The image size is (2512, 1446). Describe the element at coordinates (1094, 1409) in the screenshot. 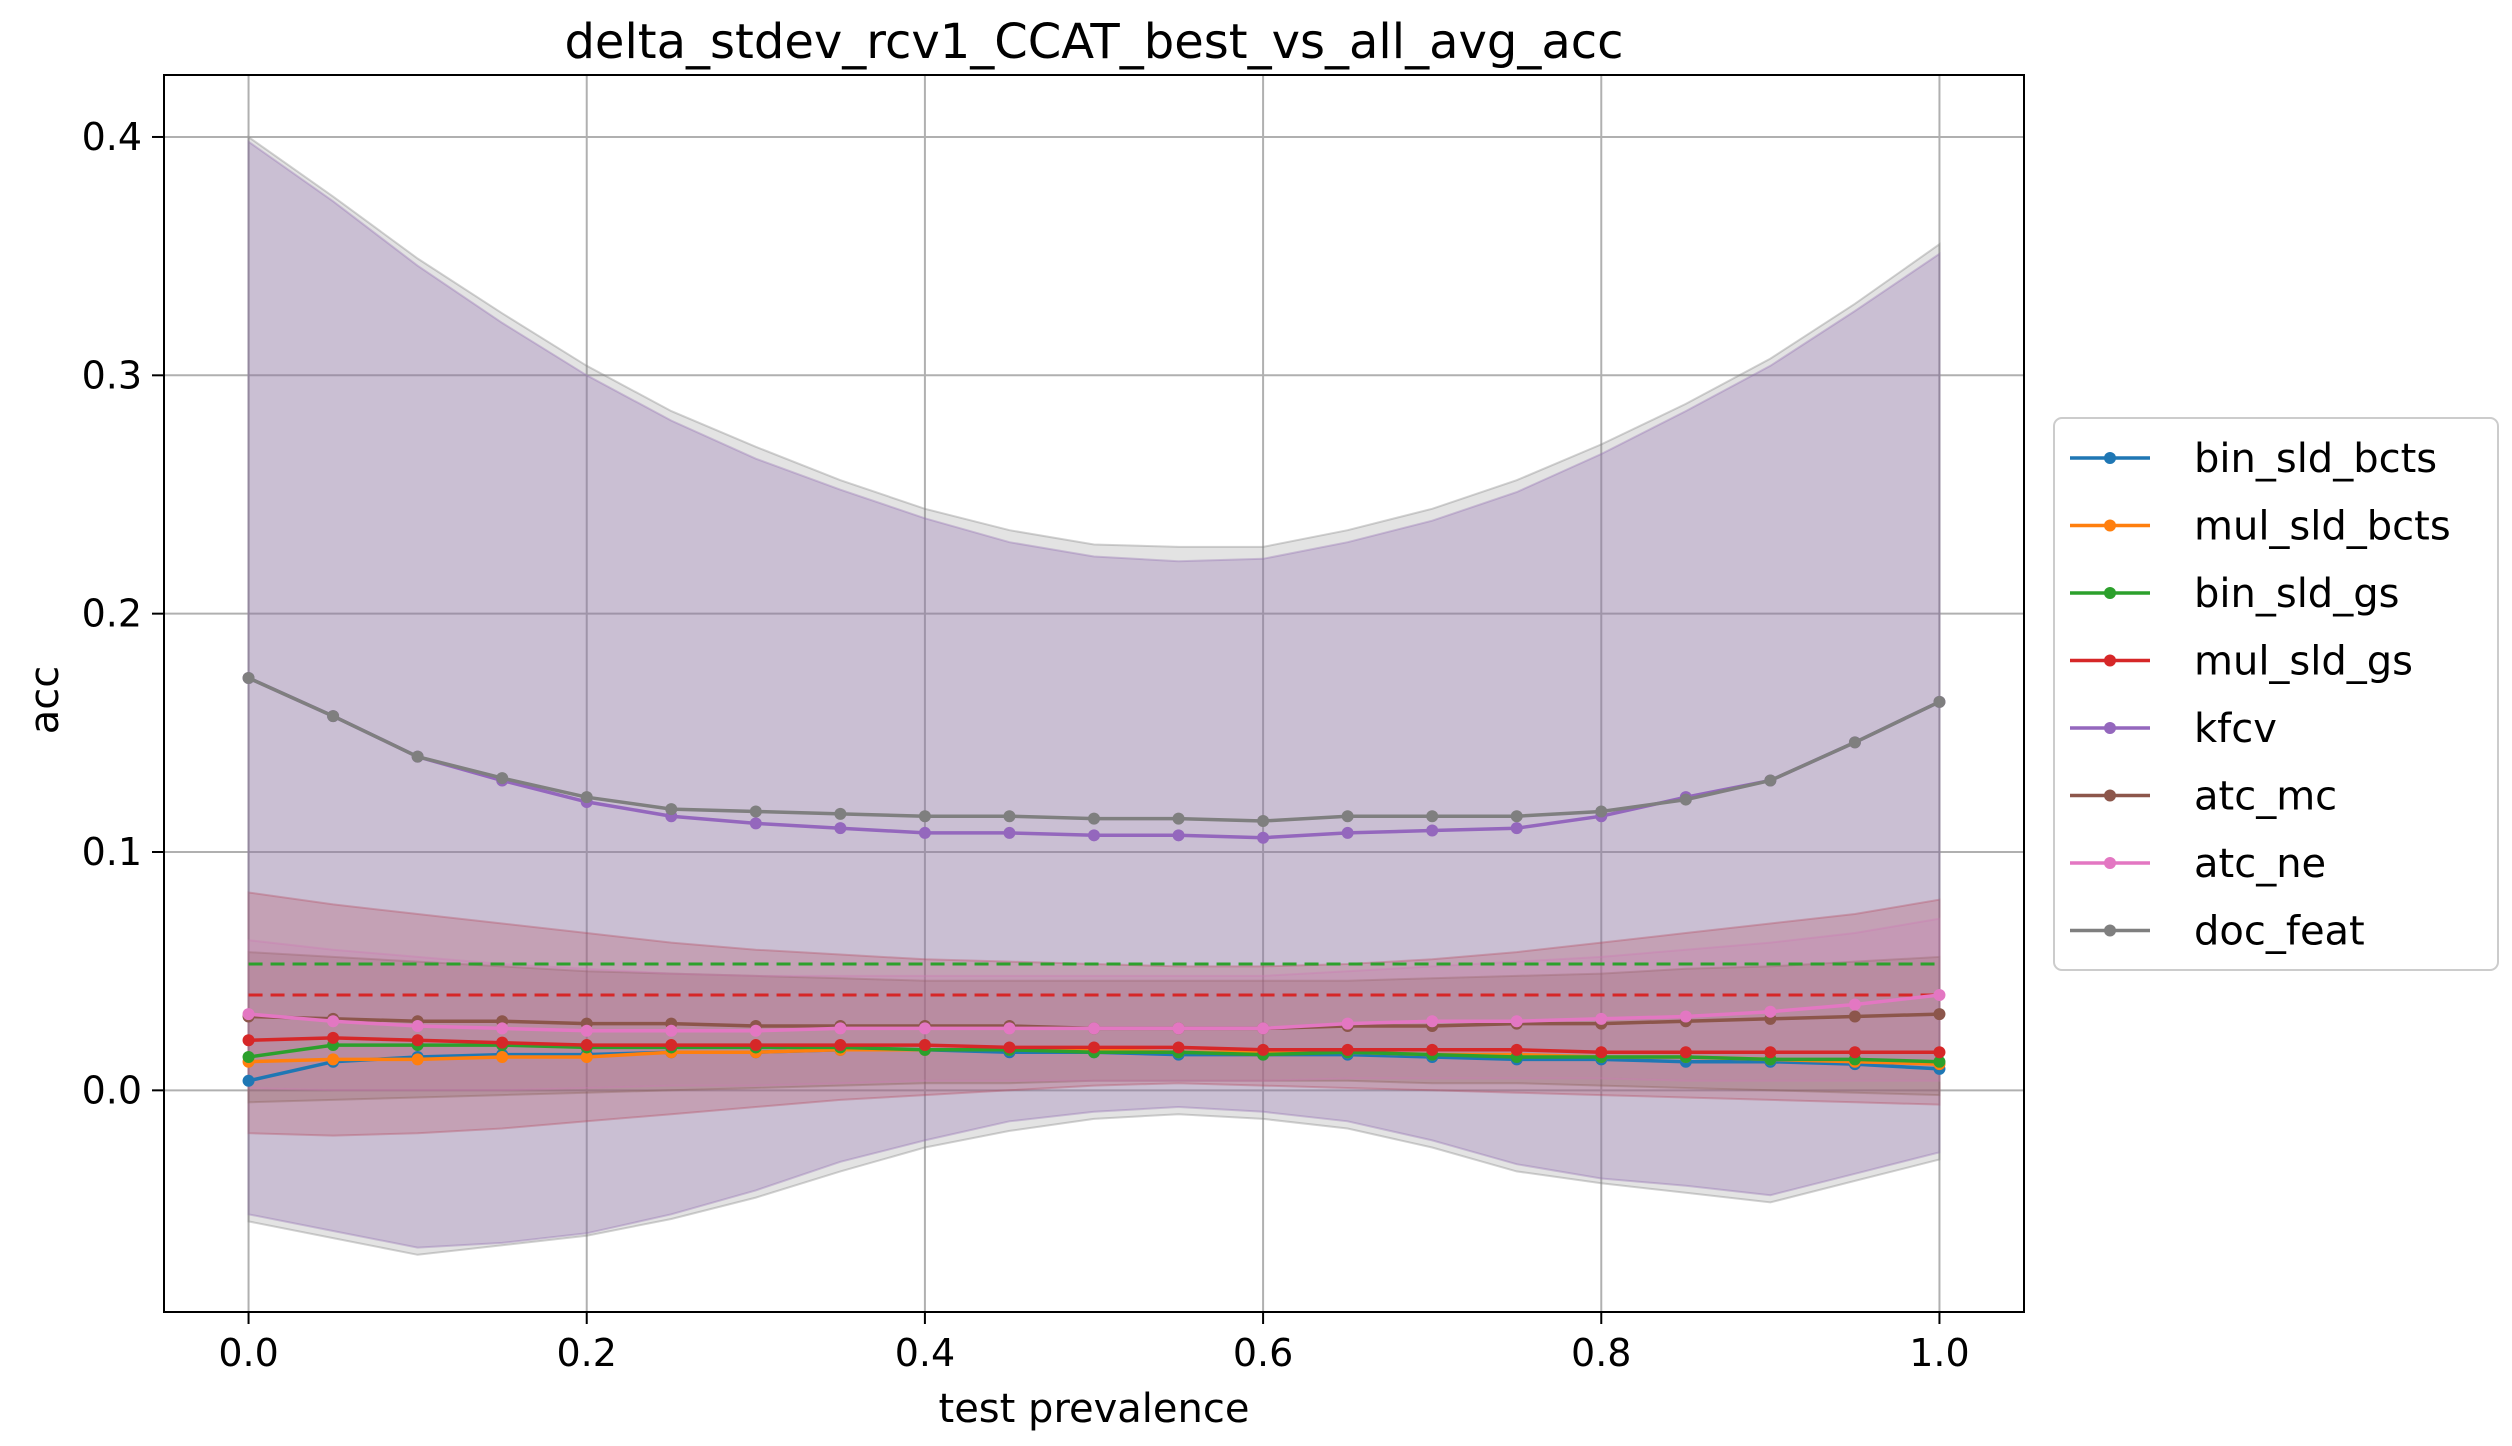

I see `x-axis-label: test prevalence` at that location.